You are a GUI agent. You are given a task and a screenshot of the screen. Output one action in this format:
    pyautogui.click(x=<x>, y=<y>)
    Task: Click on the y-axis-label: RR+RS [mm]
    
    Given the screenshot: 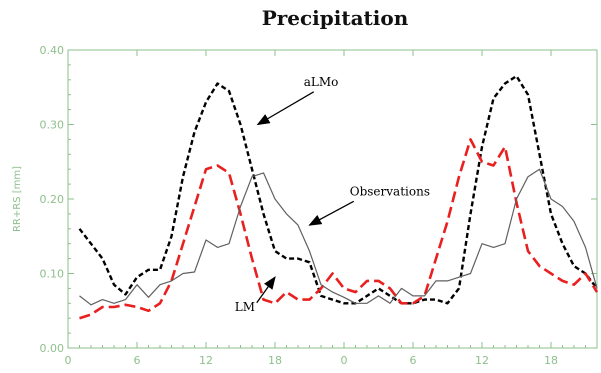 What is the action you would take?
    pyautogui.click(x=17, y=199)
    